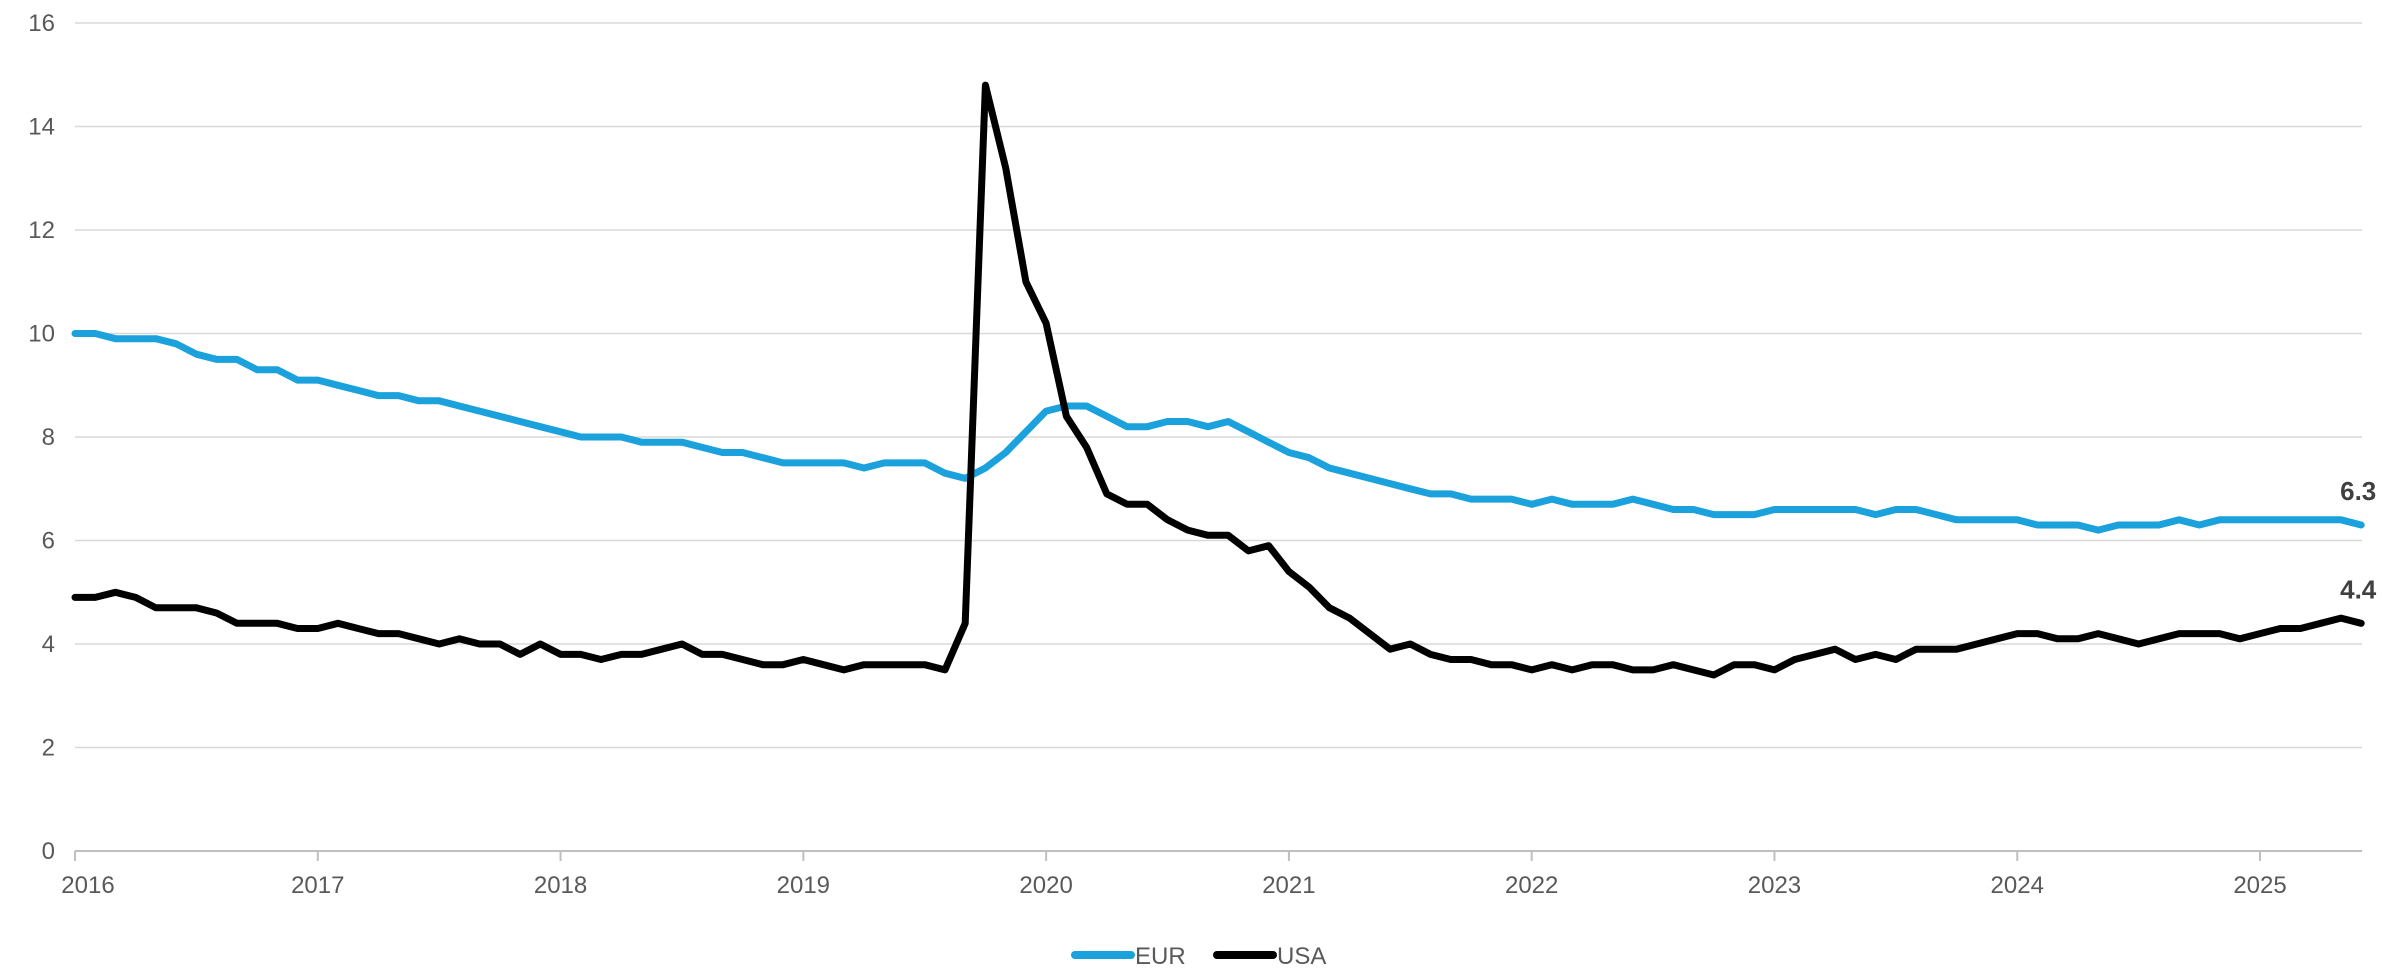 The height and width of the screenshot is (969, 2382). I want to click on x-tick-label: 2021, so click(1288, 885).